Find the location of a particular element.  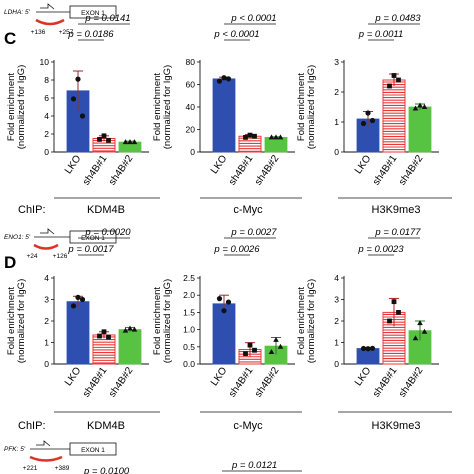

panel-d-antibody-kdm4b: KDM4B is located at coordinates (106, 426).